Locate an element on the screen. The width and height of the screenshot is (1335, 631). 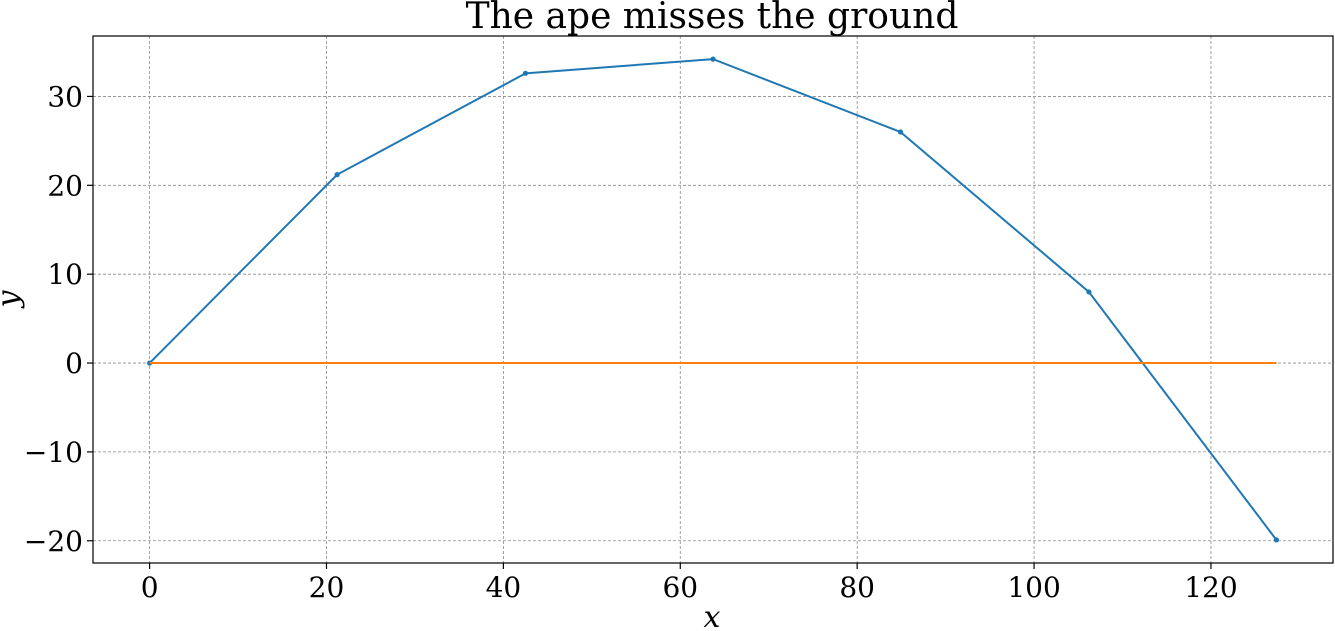
x-axis-label: x is located at coordinates (712, 615).